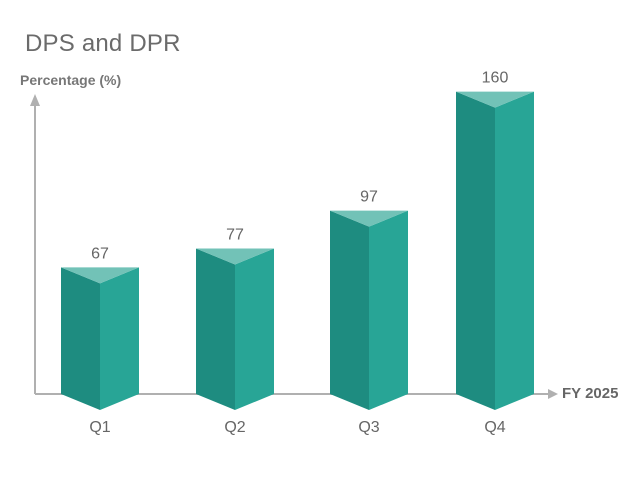  Describe the element at coordinates (35, 100) in the screenshot. I see `y-axis-arrow` at that location.